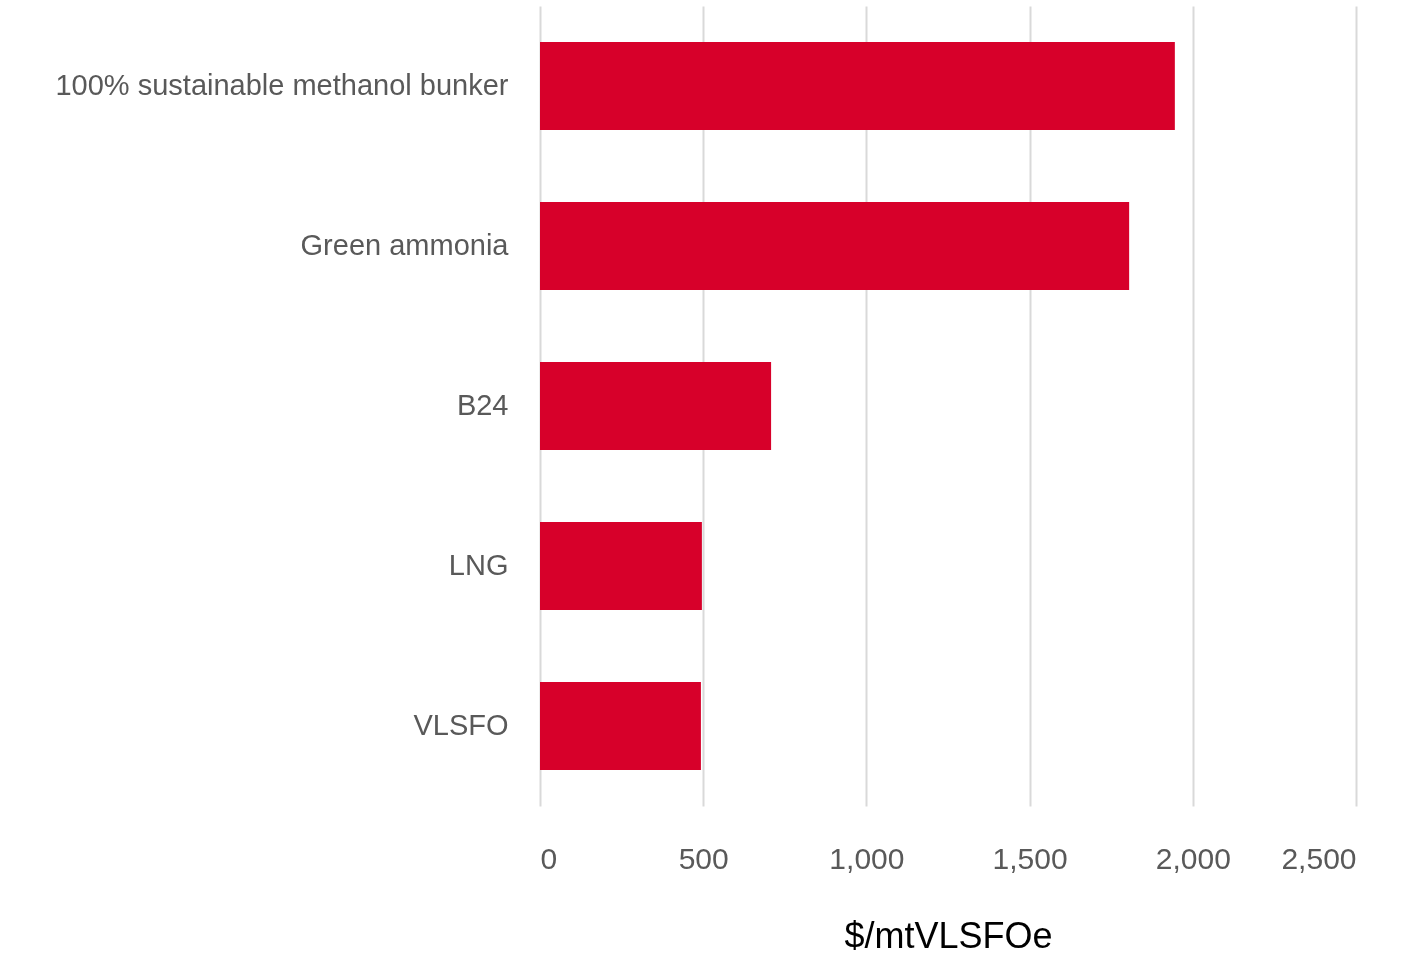 The image size is (1402, 953). Describe the element at coordinates (948, 933) in the screenshot. I see `x-axis-title: $/mtVLSFOe` at that location.